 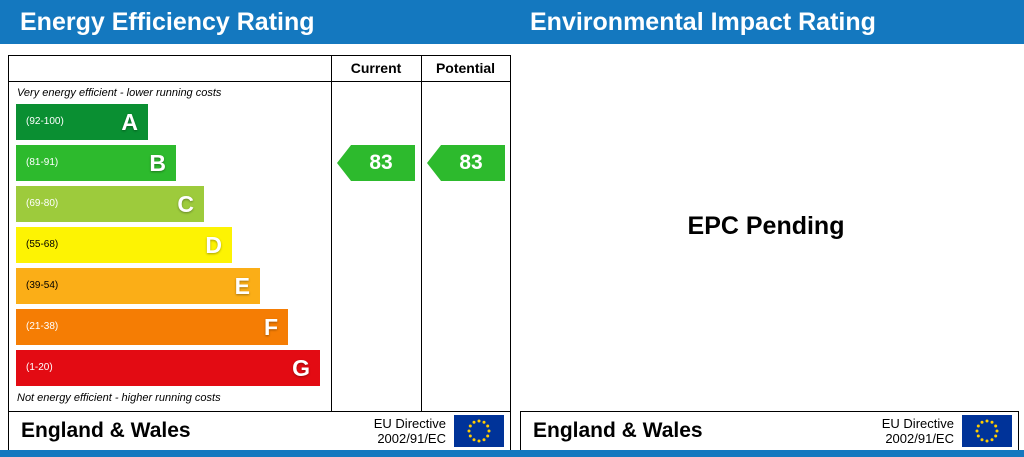 What do you see at coordinates (129, 122) in the screenshot?
I see `band-a-letter: A` at bounding box center [129, 122].